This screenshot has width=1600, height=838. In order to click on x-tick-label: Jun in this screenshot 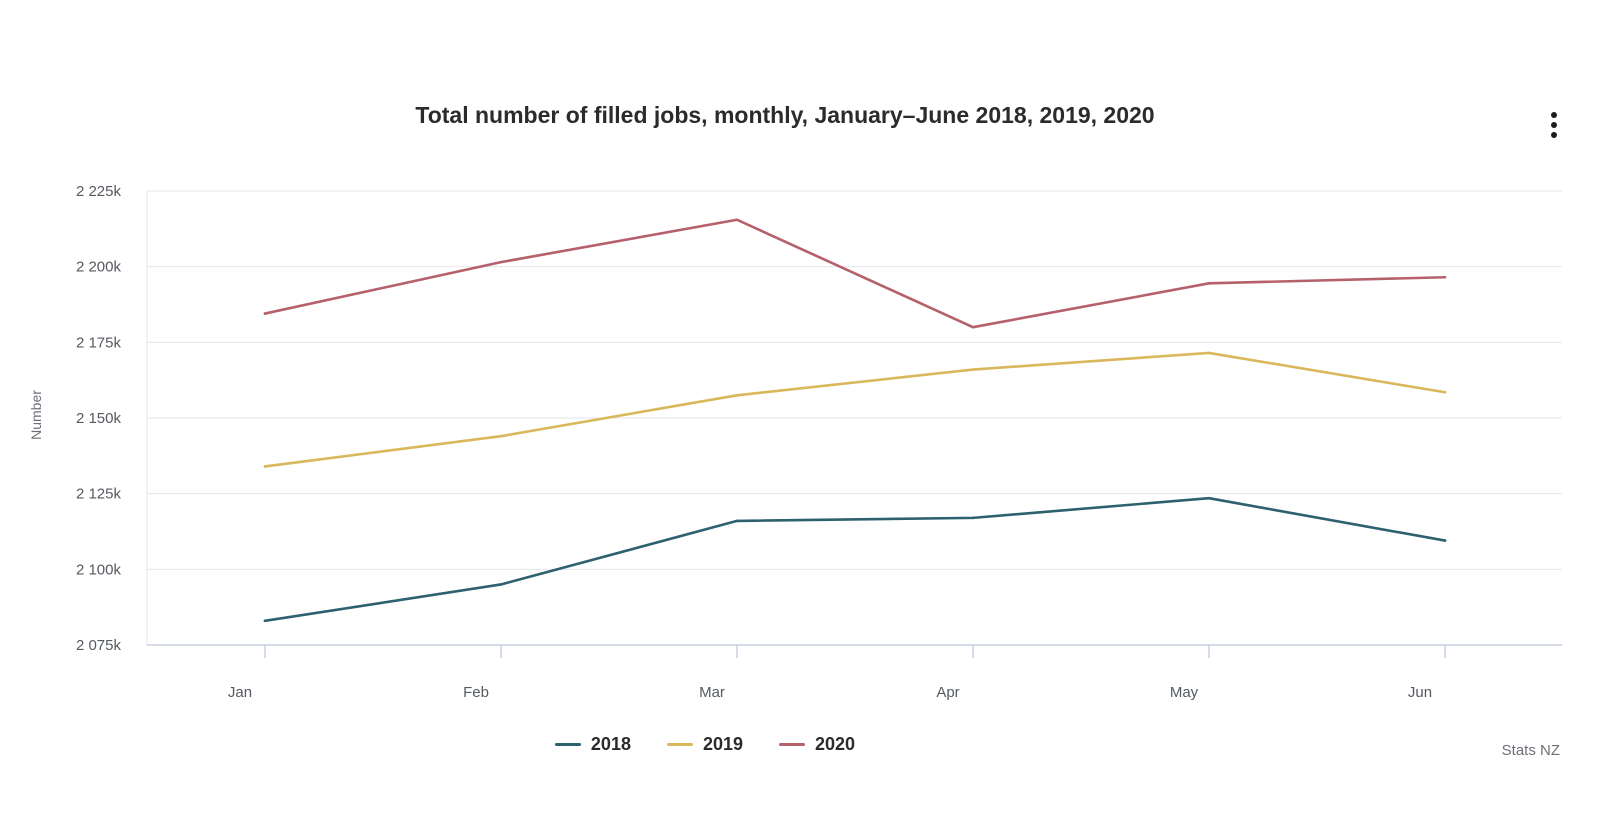, I will do `click(1420, 692)`.